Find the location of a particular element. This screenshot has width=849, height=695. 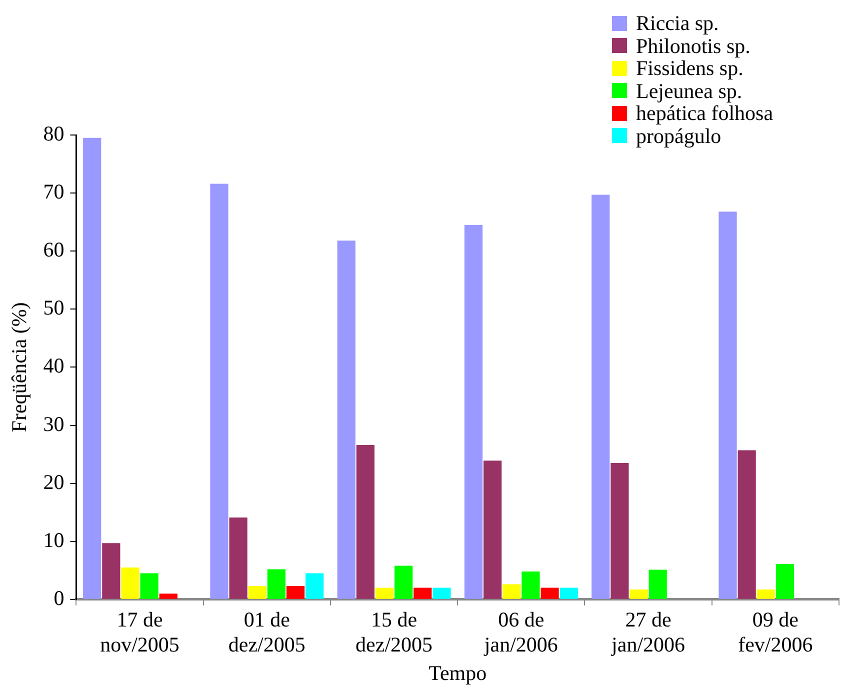

y-tick-label: 0 is located at coordinates (59, 598).